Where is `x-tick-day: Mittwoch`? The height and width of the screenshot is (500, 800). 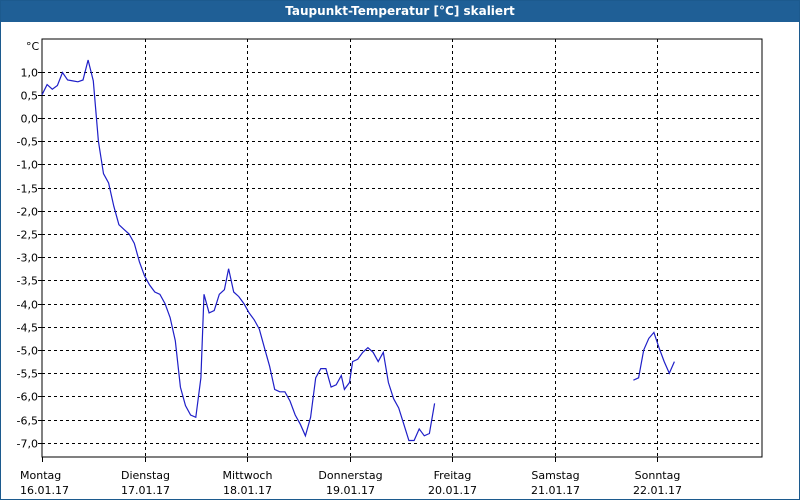 x-tick-day: Mittwoch is located at coordinates (248, 475).